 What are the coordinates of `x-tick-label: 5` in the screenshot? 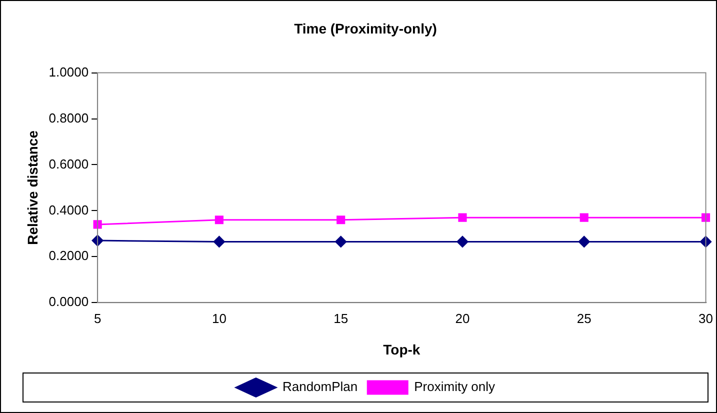 It's located at (98, 318).